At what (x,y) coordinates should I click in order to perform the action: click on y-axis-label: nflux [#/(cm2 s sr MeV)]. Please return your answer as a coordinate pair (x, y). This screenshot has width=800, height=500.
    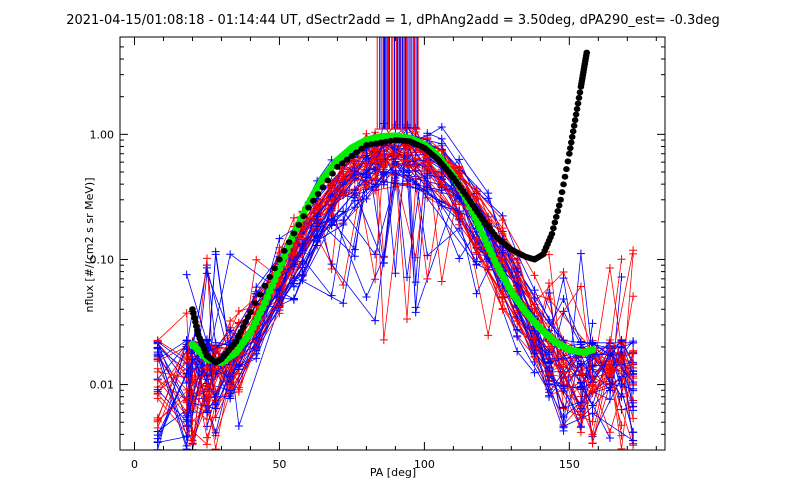
    Looking at the image, I should click on (89, 245).